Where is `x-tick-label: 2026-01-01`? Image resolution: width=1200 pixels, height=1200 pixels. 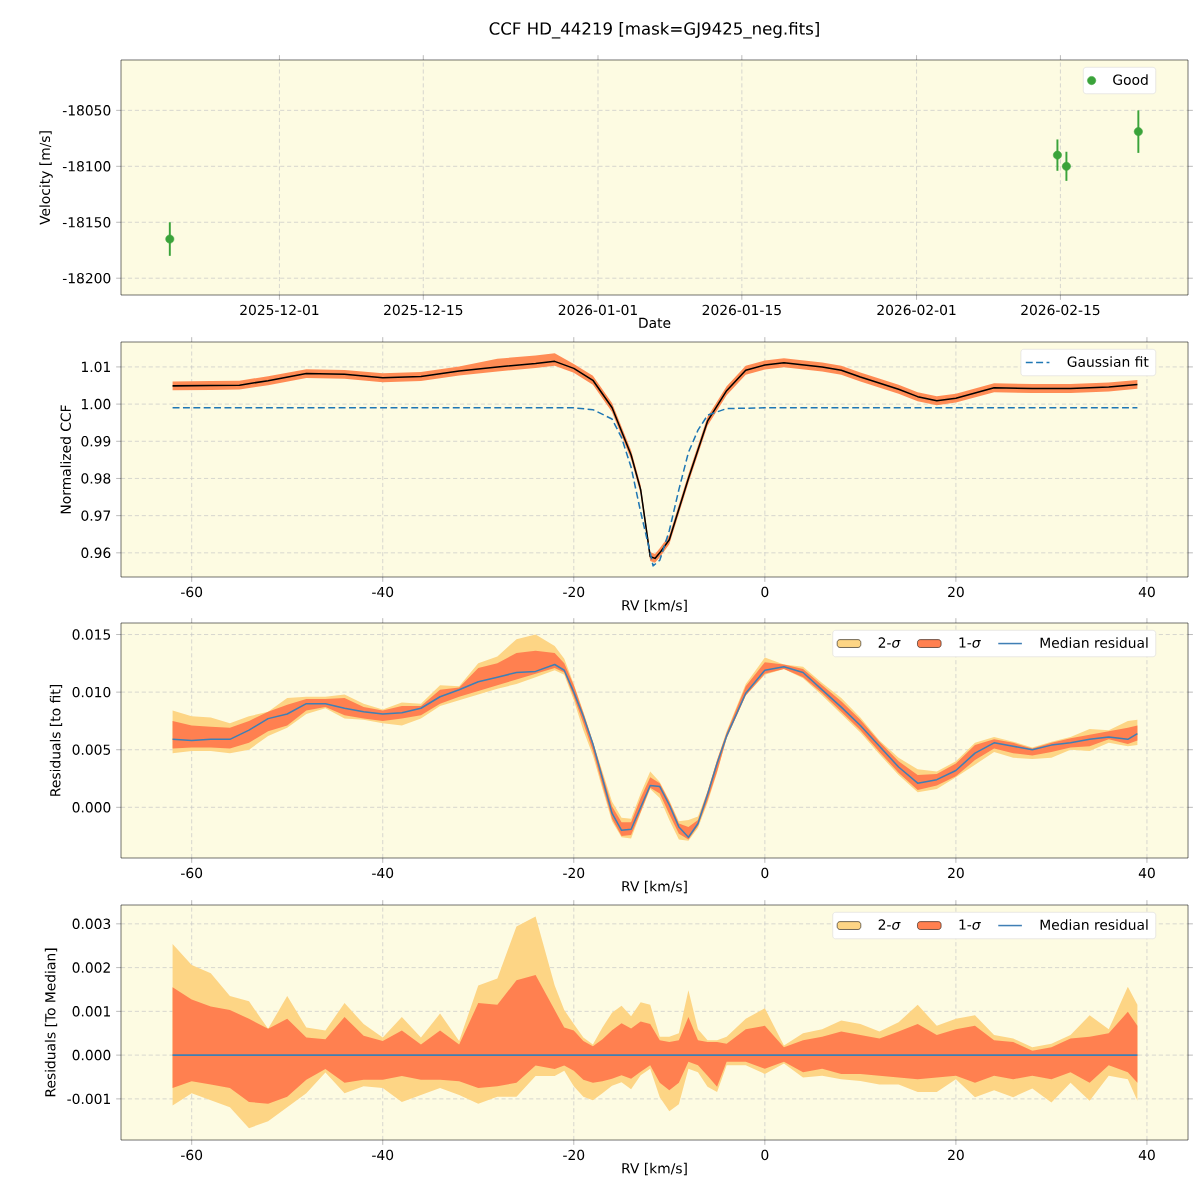
x-tick-label: 2026-01-01 is located at coordinates (597, 310).